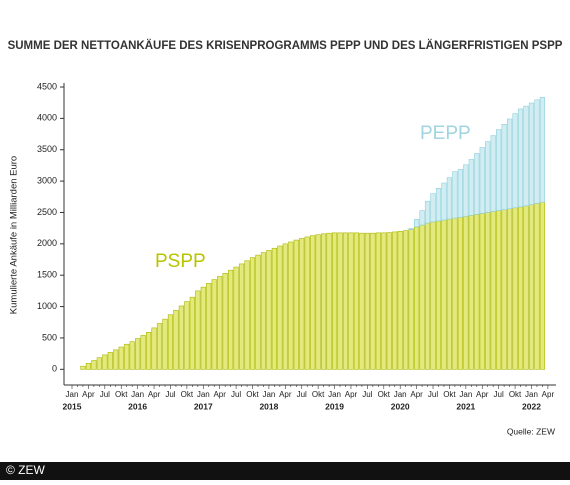 The image size is (570, 485). Describe the element at coordinates (47, 275) in the screenshot. I see `y-tick-label: 1500` at that location.